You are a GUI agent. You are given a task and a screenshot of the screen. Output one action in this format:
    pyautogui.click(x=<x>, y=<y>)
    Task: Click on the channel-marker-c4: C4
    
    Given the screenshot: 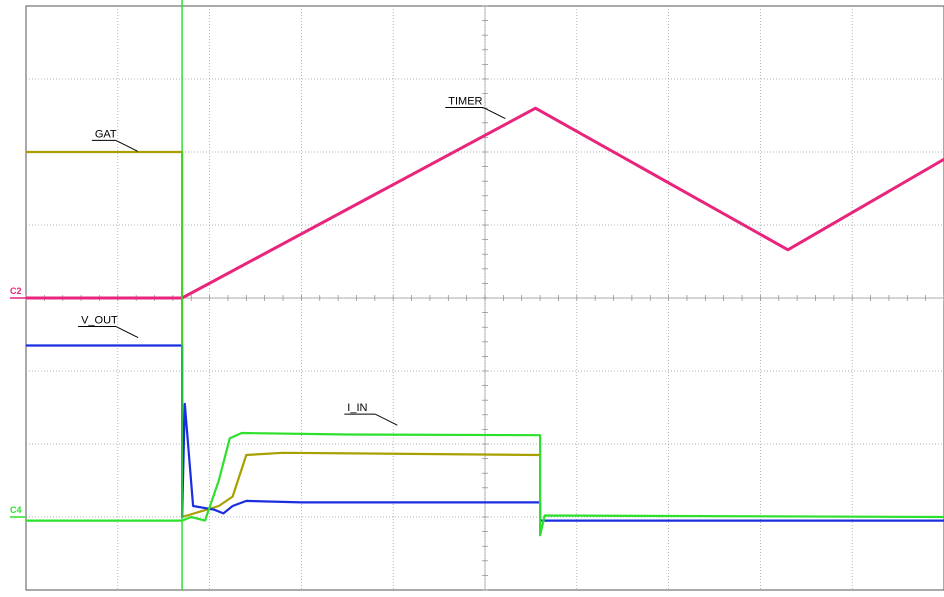 What is the action you would take?
    pyautogui.click(x=16, y=510)
    